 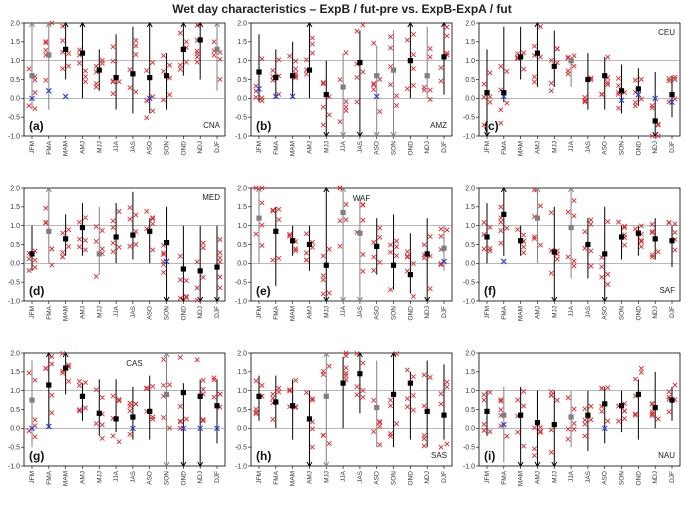 What do you see at coordinates (242, 226) in the screenshot?
I see `y-tick-label: 1.0` at bounding box center [242, 226].